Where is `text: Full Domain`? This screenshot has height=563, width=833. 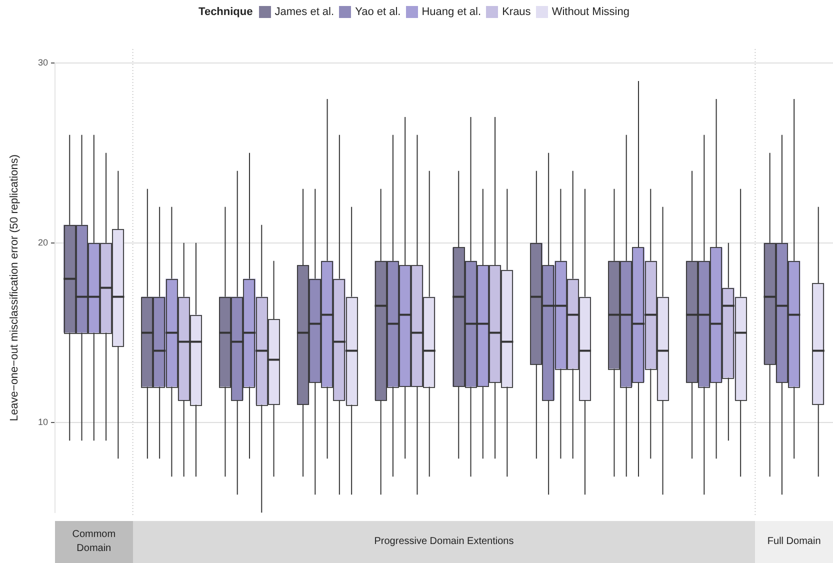
text: Full Domain is located at coordinates (794, 542).